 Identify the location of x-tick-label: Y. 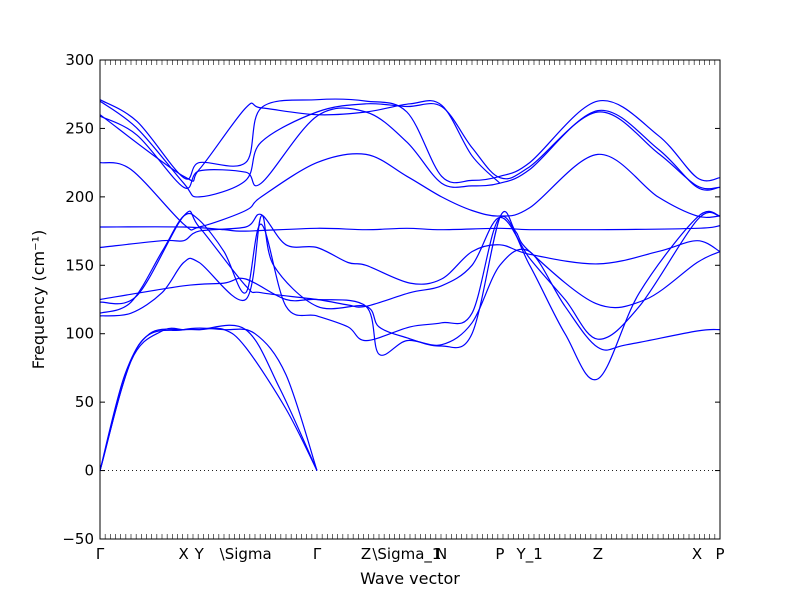
(199, 554).